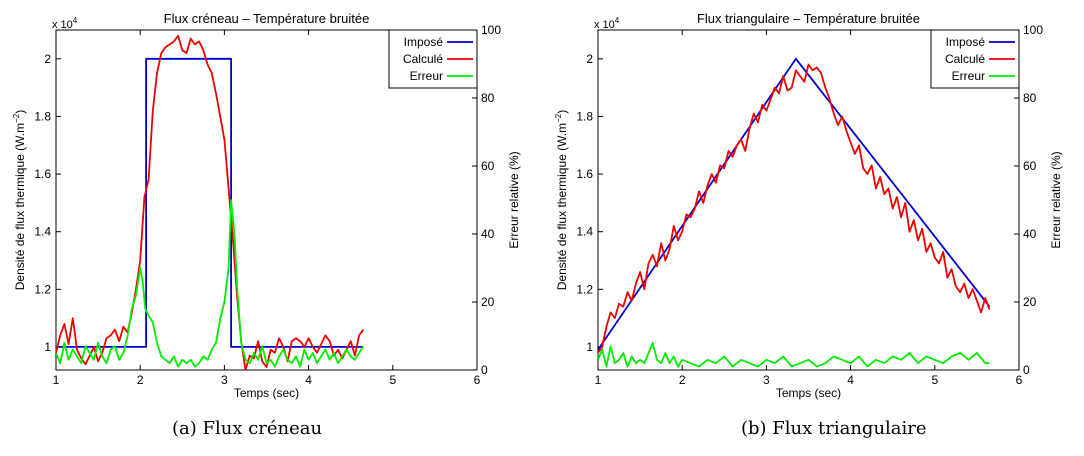  What do you see at coordinates (19, 200) in the screenshot?
I see `chart-a-ylabel-left: Densité de flux thermique (W.m−2)` at bounding box center [19, 200].